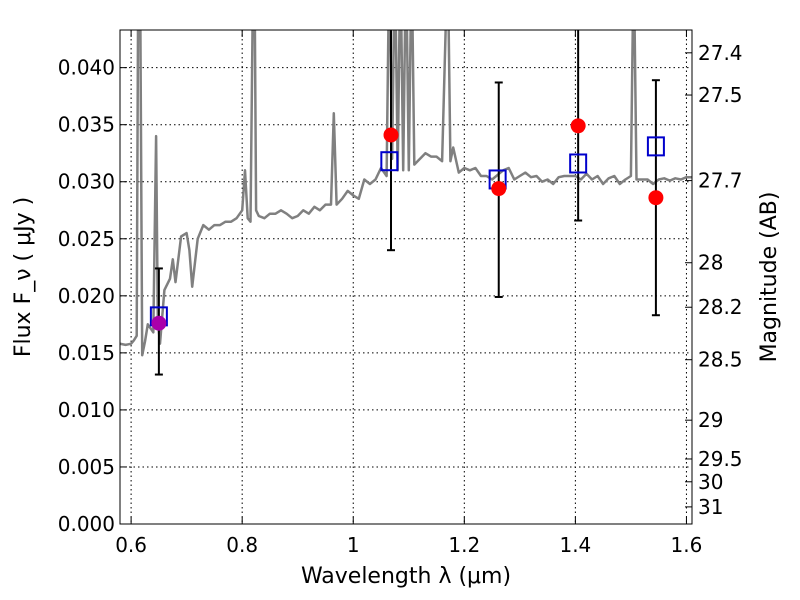 The width and height of the screenshot is (800, 600). What do you see at coordinates (710, 482) in the screenshot?
I see `y2-tick-label: 30` at bounding box center [710, 482].